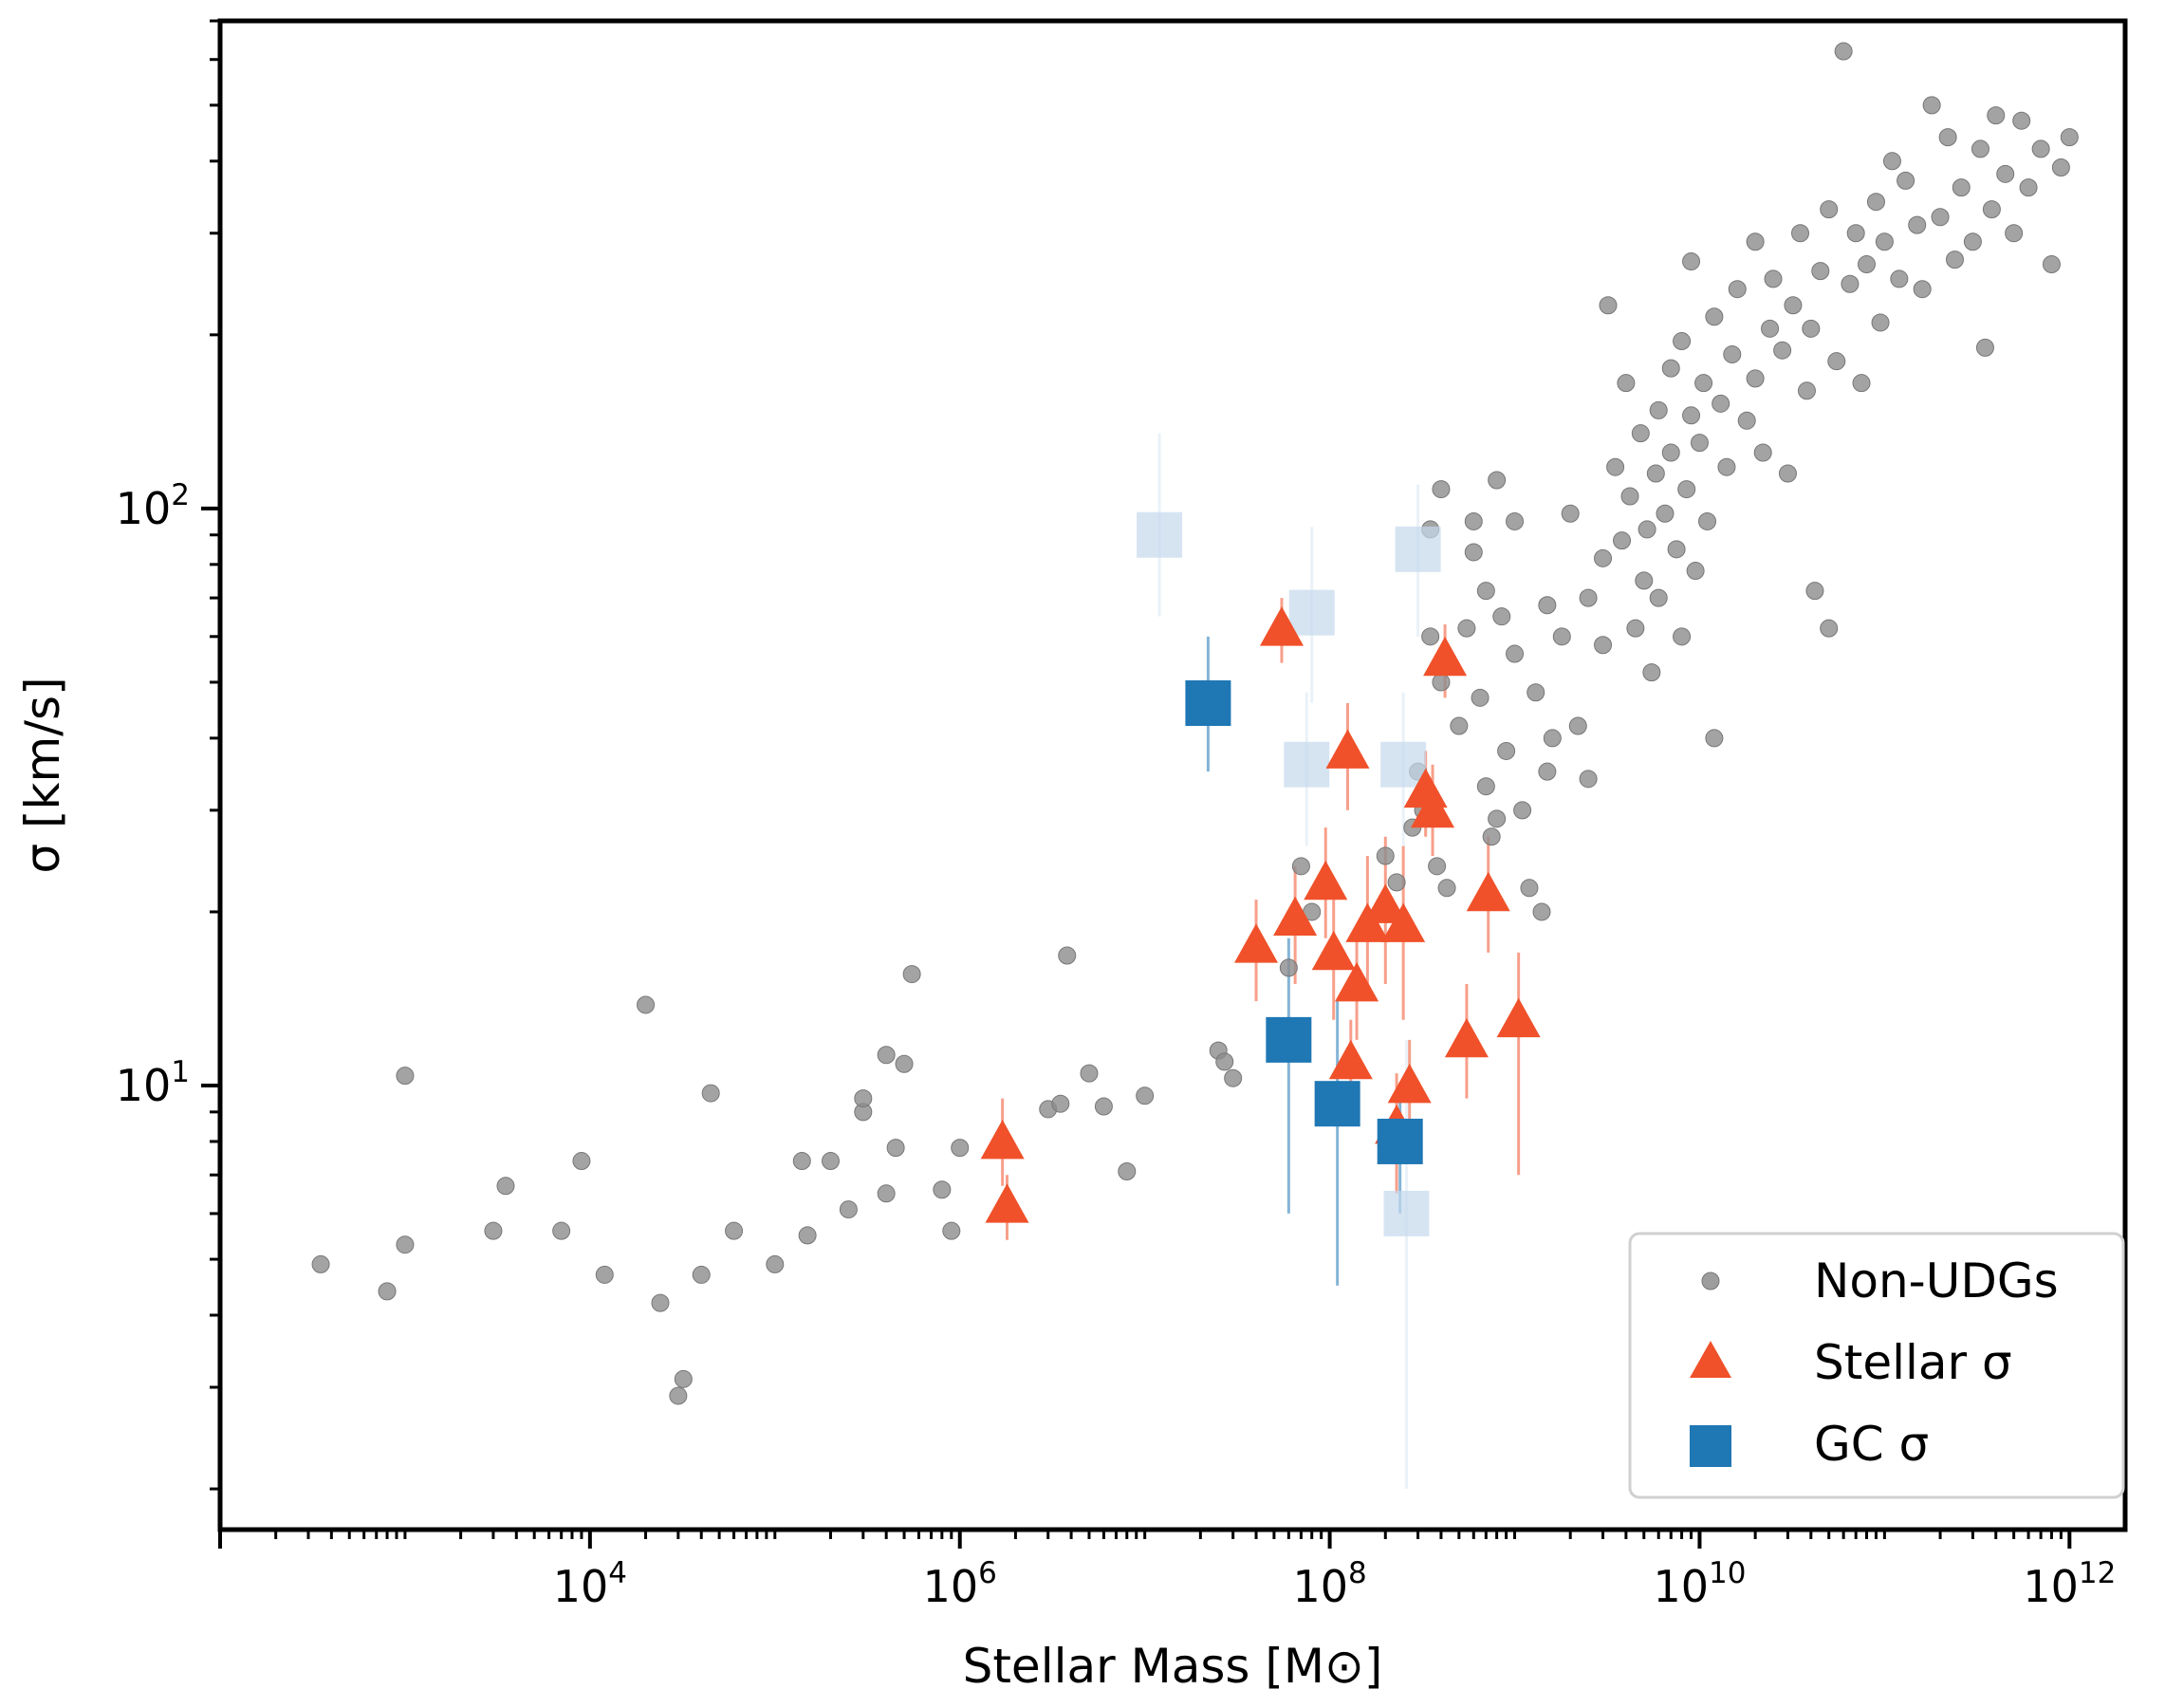  What do you see at coordinates (1699, 1584) in the screenshot?
I see `x-tick-label: 1010` at bounding box center [1699, 1584].